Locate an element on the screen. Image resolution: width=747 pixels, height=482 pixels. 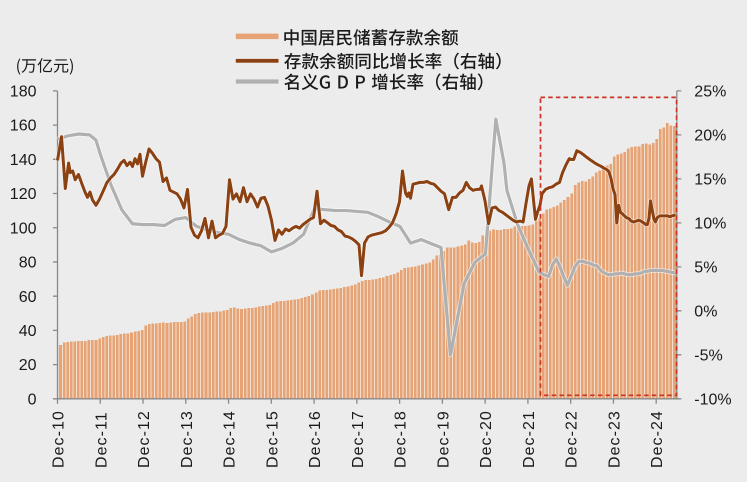
svg-text: Dec-11 is located at coordinates (101, 439).